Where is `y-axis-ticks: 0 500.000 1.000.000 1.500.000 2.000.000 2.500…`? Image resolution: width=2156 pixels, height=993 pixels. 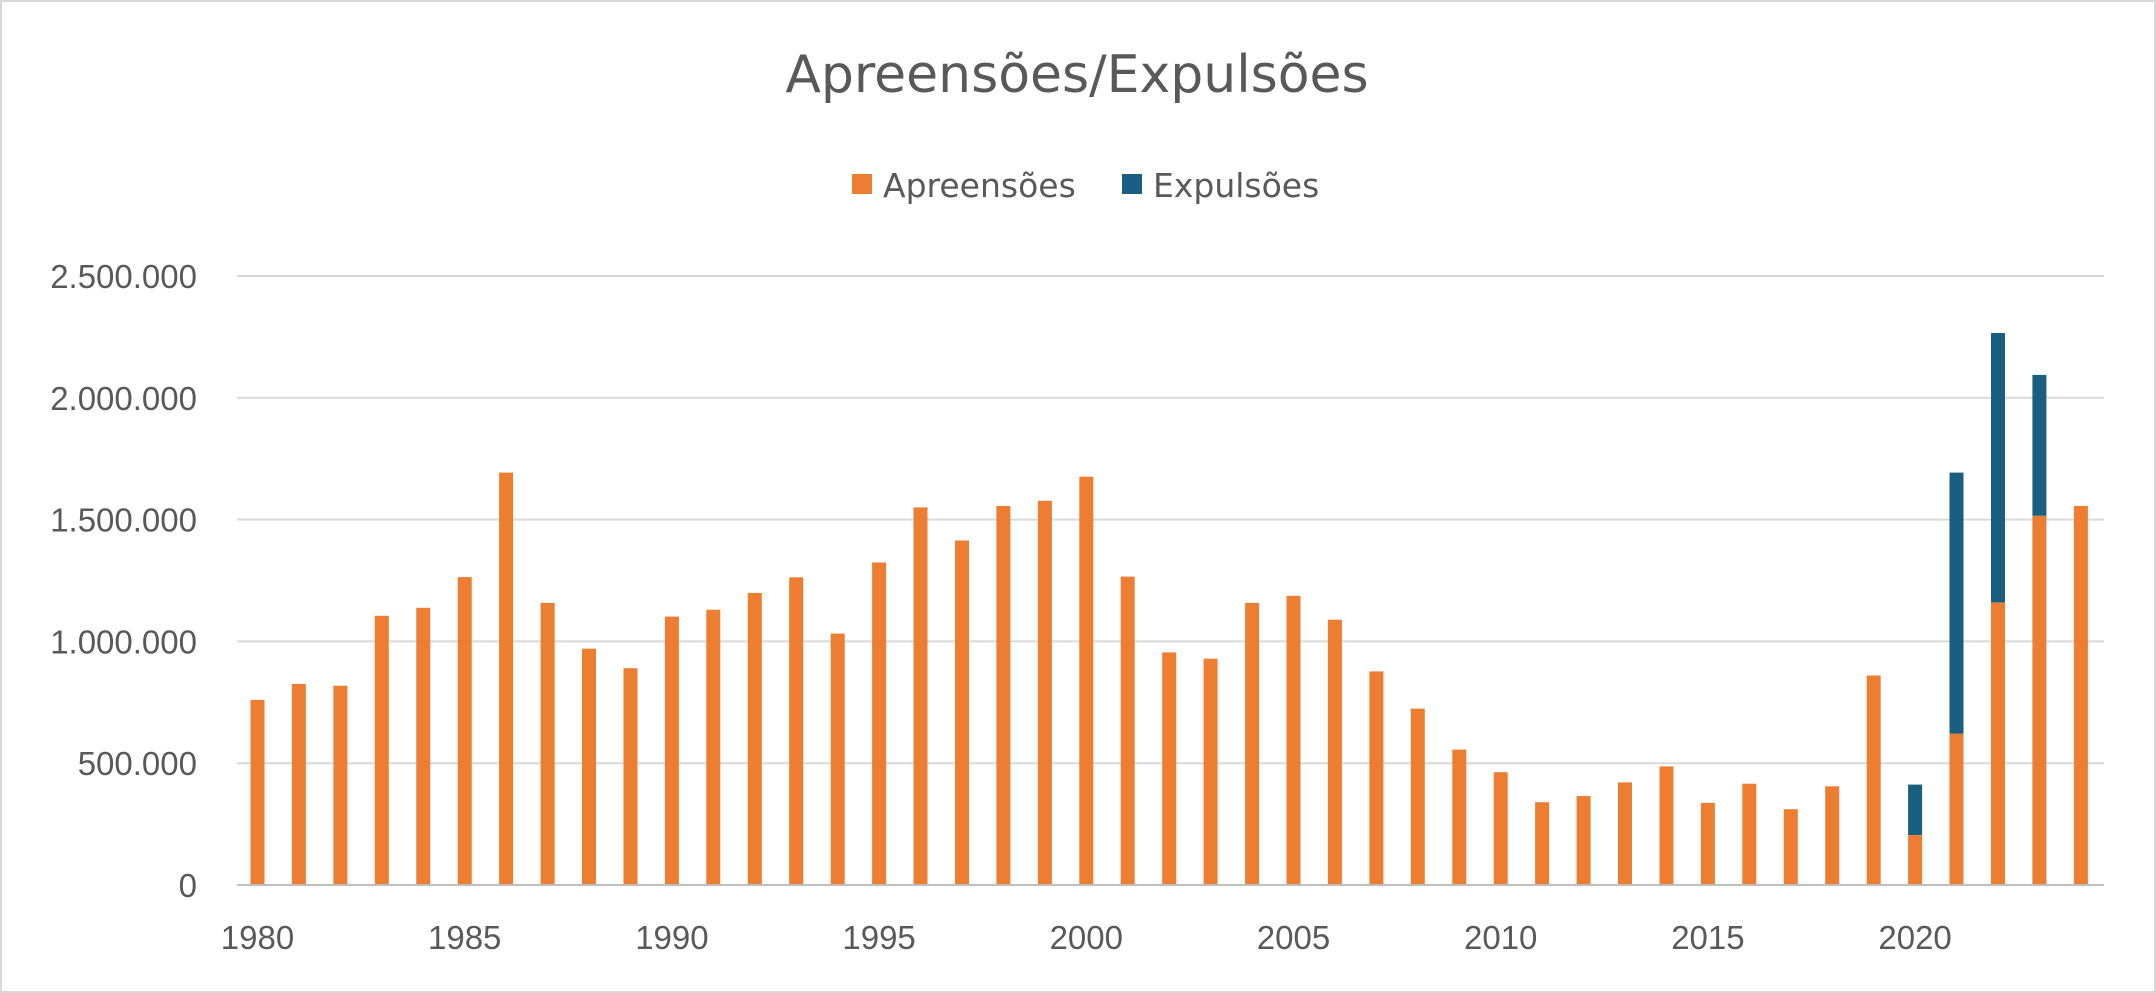 y-axis-ticks: 0 500.000 1.000.000 1.500.000 2.000.000 2.500… is located at coordinates (123, 581).